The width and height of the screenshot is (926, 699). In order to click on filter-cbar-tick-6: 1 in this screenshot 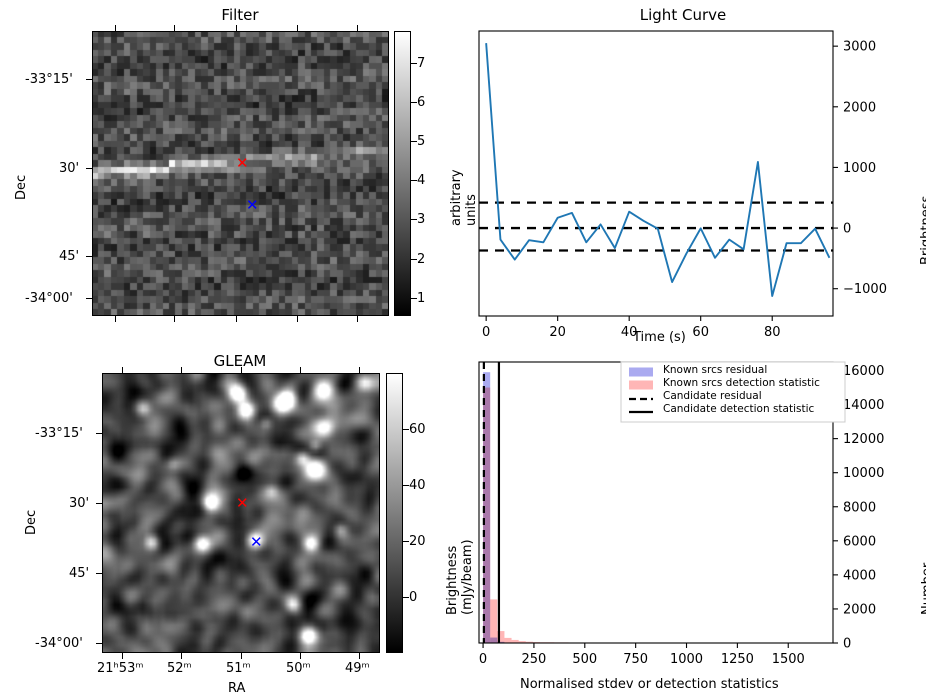, I will do `click(421, 298)`.